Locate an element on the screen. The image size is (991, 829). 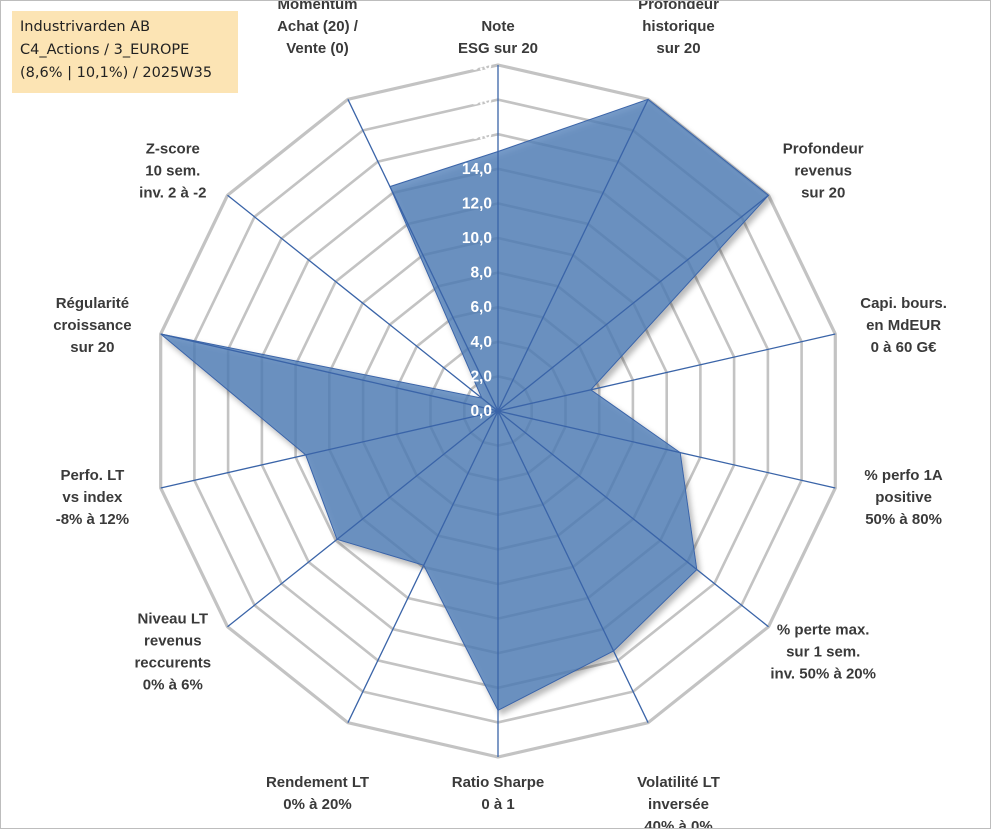
axis-label: Perfo. LT vs index -8% à 12% is located at coordinates (92, 497).